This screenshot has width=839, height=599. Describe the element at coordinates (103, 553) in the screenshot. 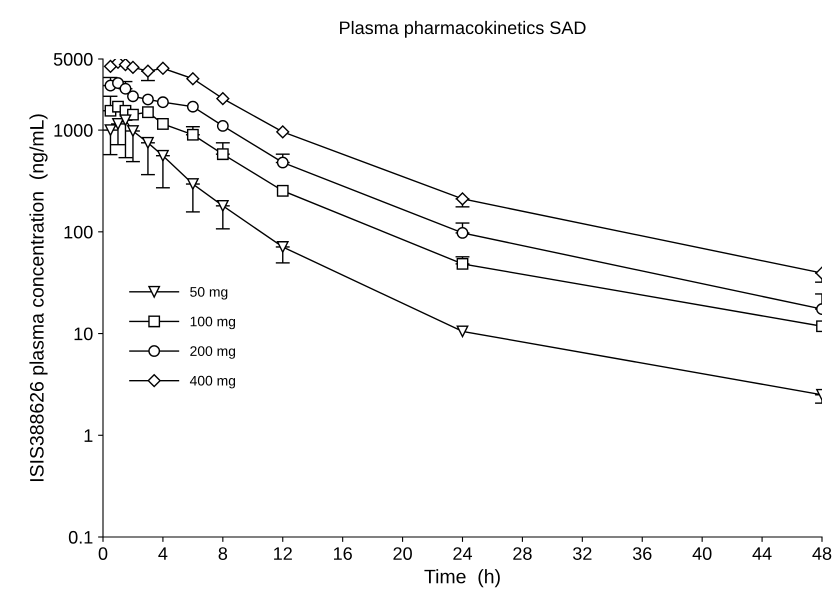

I see `x-tick-label: 0` at that location.